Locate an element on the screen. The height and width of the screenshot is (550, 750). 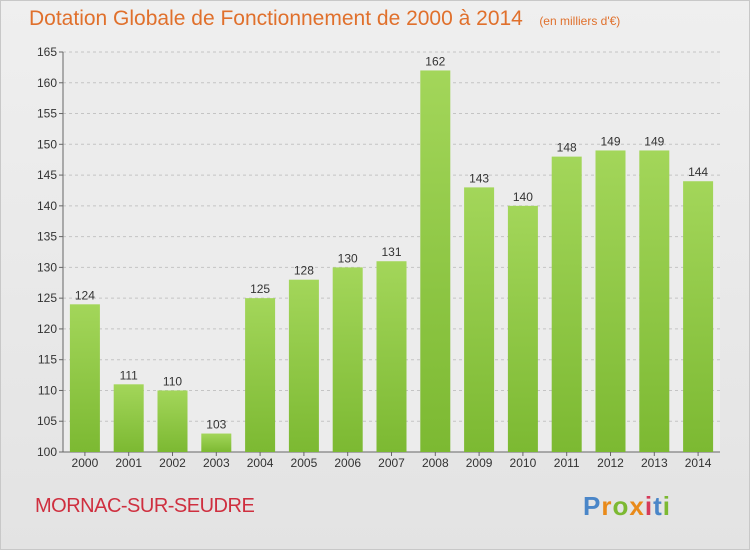
value-label-2008: 162 is located at coordinates (435, 61).